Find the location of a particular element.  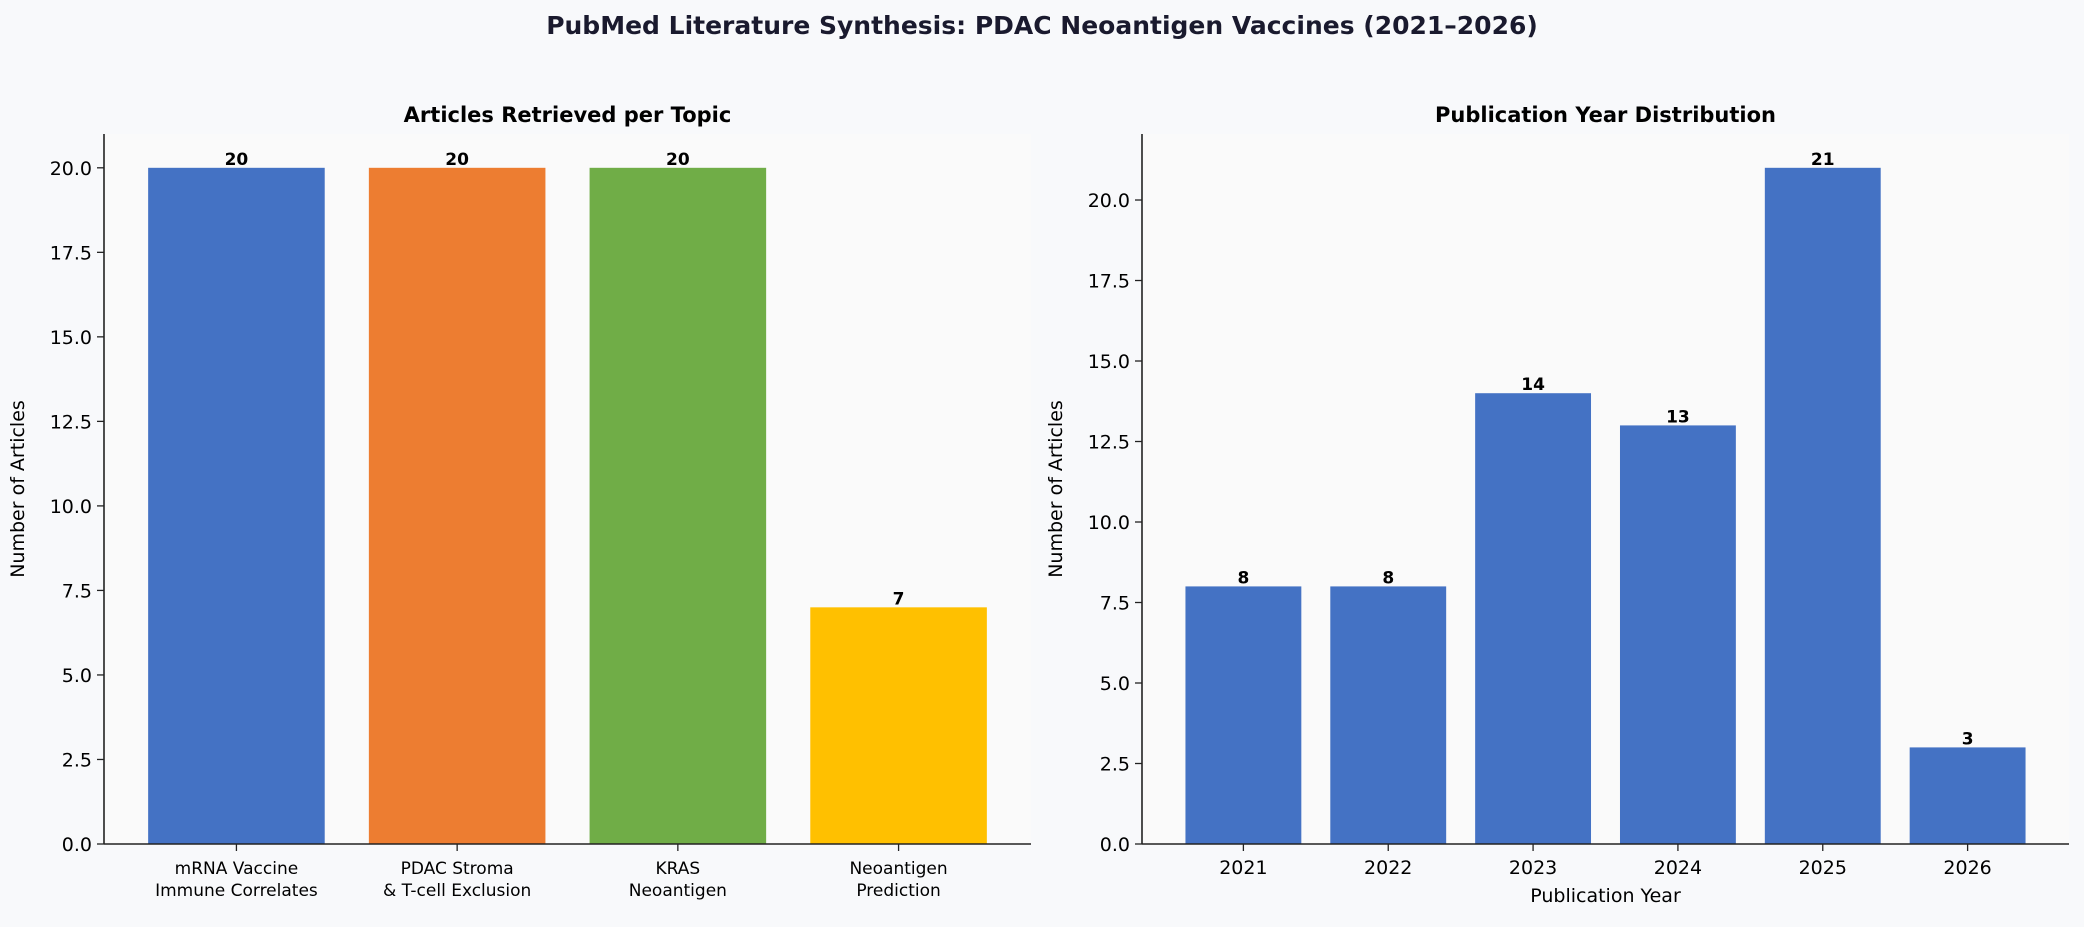

x-tick-label-line: PDAC Stroma is located at coordinates (457, 869).